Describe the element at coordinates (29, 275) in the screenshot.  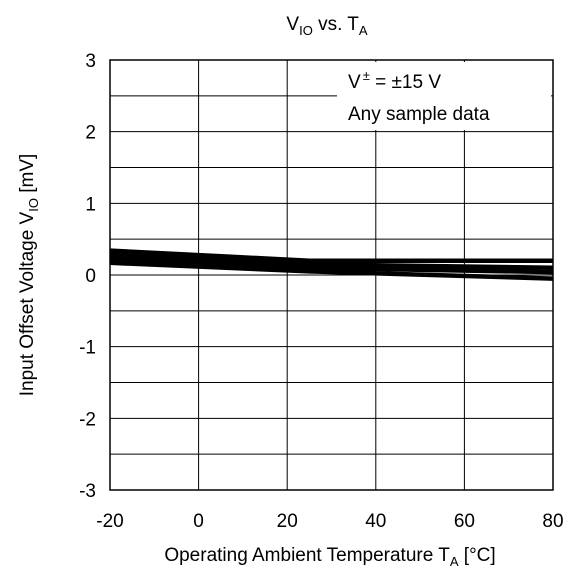
I see `y-axis-label: Input Offset Voltage VIO [mV]` at that location.